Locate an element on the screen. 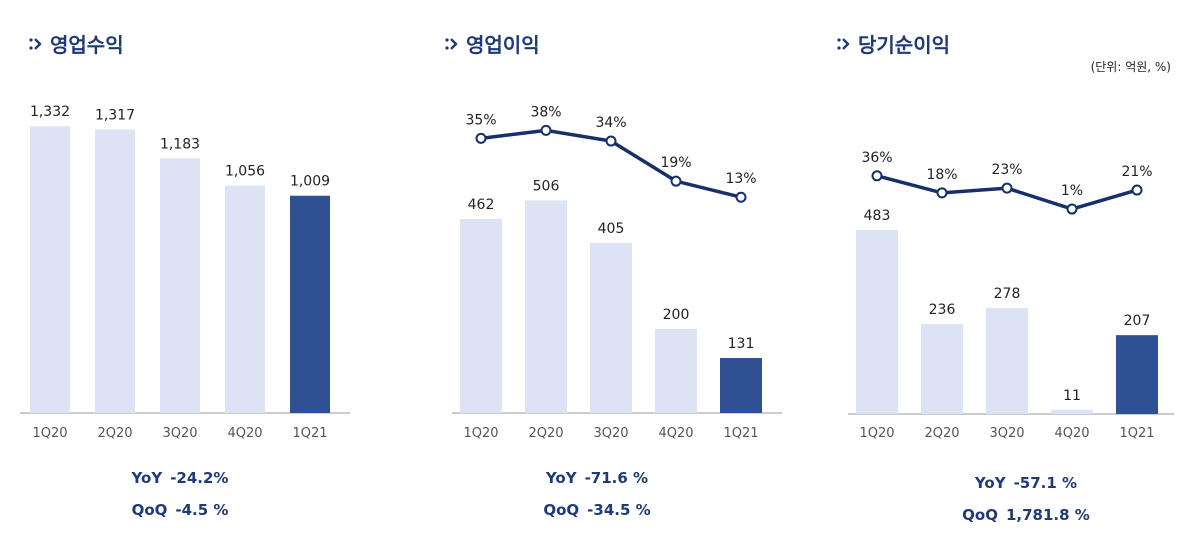 The image size is (1199, 545). qoq-value: 1,781.8 % is located at coordinates (1047, 515).